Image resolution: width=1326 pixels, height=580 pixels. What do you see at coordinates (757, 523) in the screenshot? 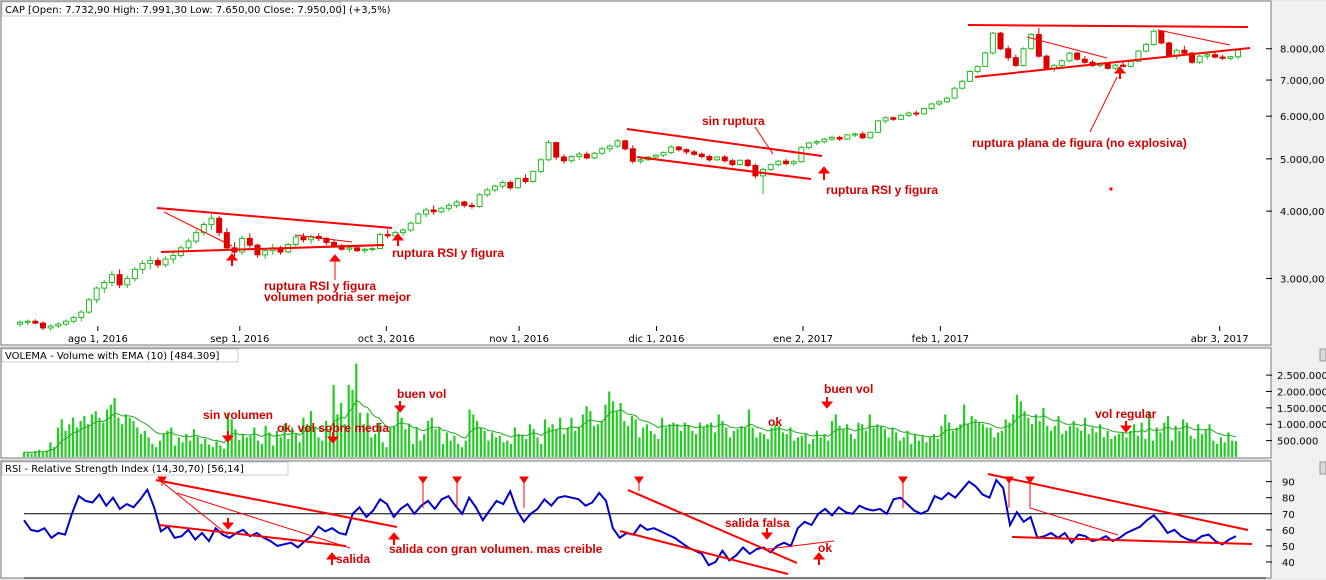
I see `annotation-salida-falsa: salida falsa` at bounding box center [757, 523].